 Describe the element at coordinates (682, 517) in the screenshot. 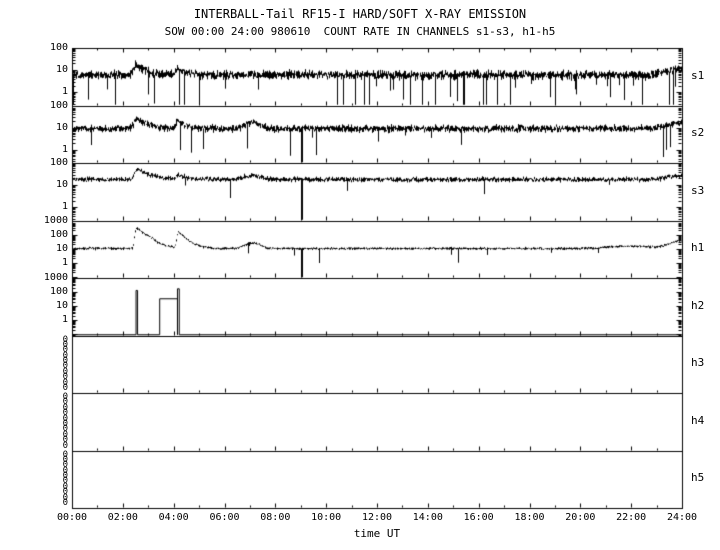

I see `x-tick-label: 24:00` at that location.